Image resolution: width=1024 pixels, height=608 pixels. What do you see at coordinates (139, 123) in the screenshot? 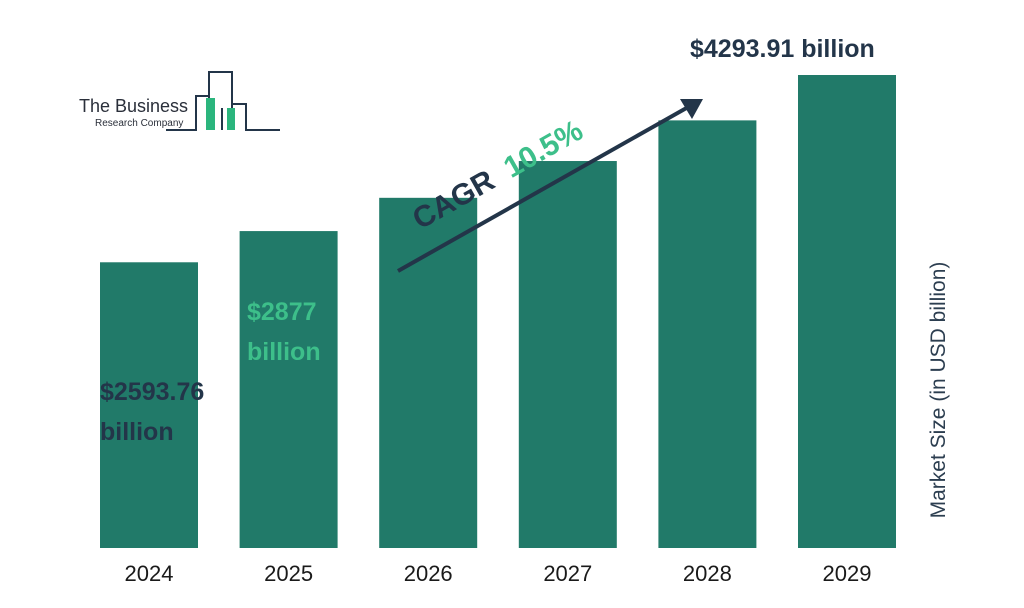
I see `logo-subtitle: Research Company` at bounding box center [139, 123].